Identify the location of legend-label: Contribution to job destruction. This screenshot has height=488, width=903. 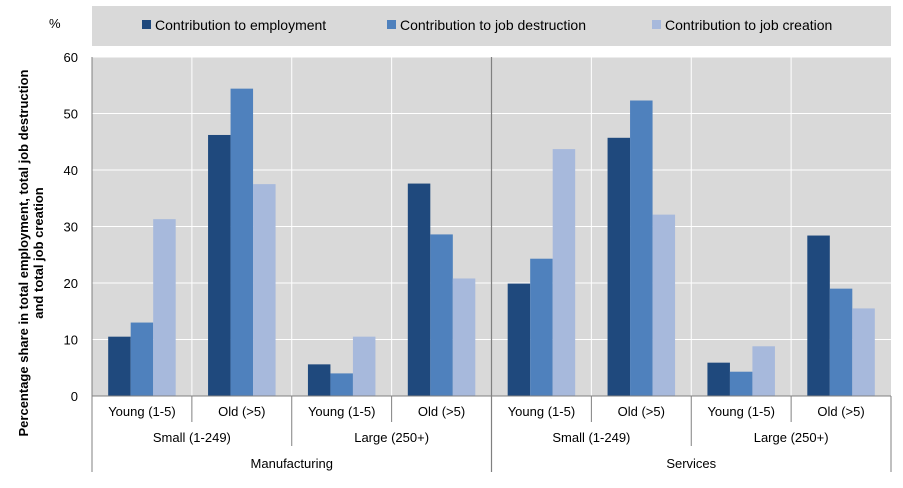
(493, 25).